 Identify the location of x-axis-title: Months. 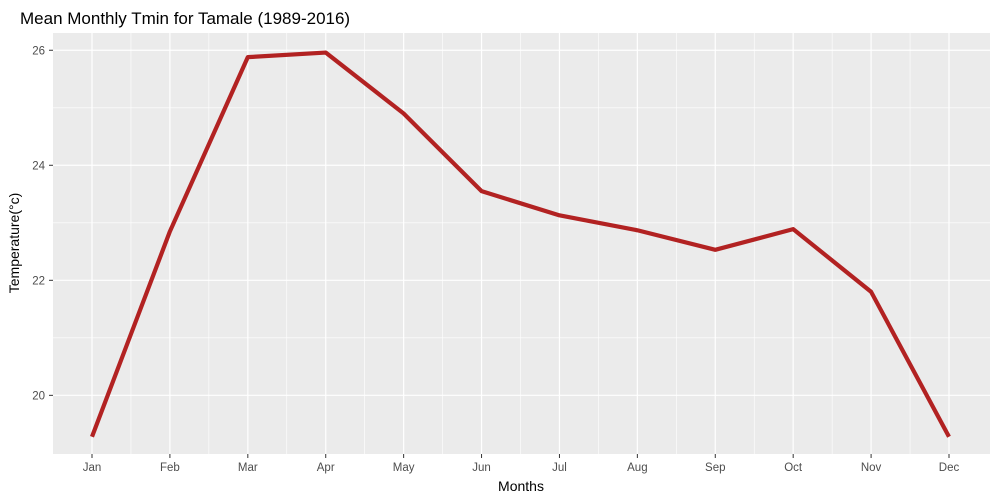
(521, 486).